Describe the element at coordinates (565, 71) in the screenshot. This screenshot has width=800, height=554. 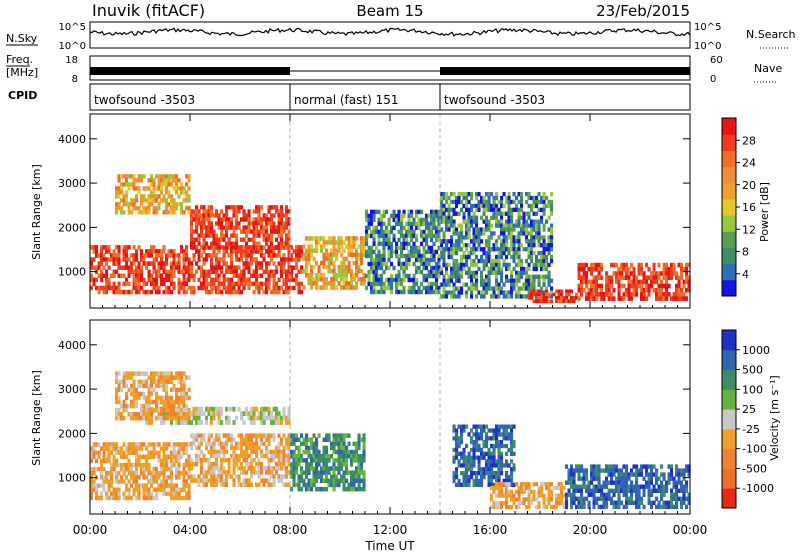
I see `freq-block` at that location.